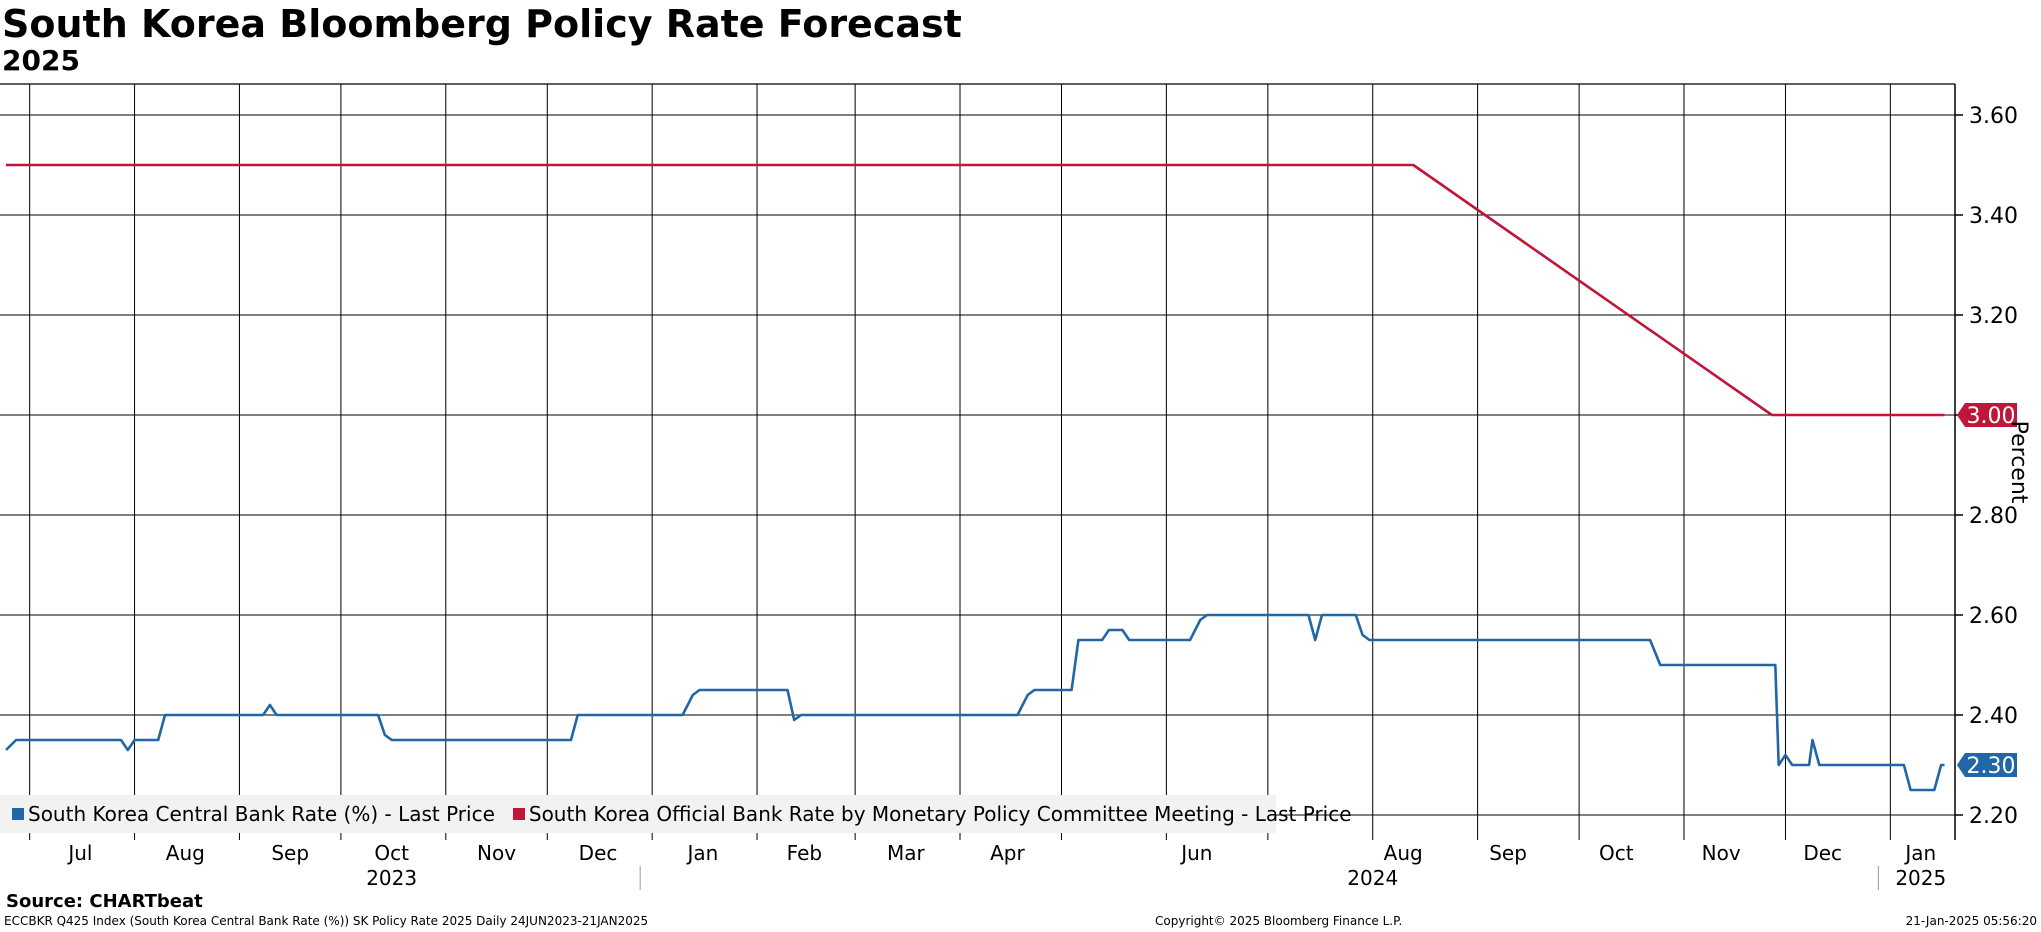 The image size is (2041, 932). Describe the element at coordinates (1993, 516) in the screenshot. I see `y-tick-label: 2.80` at that location.